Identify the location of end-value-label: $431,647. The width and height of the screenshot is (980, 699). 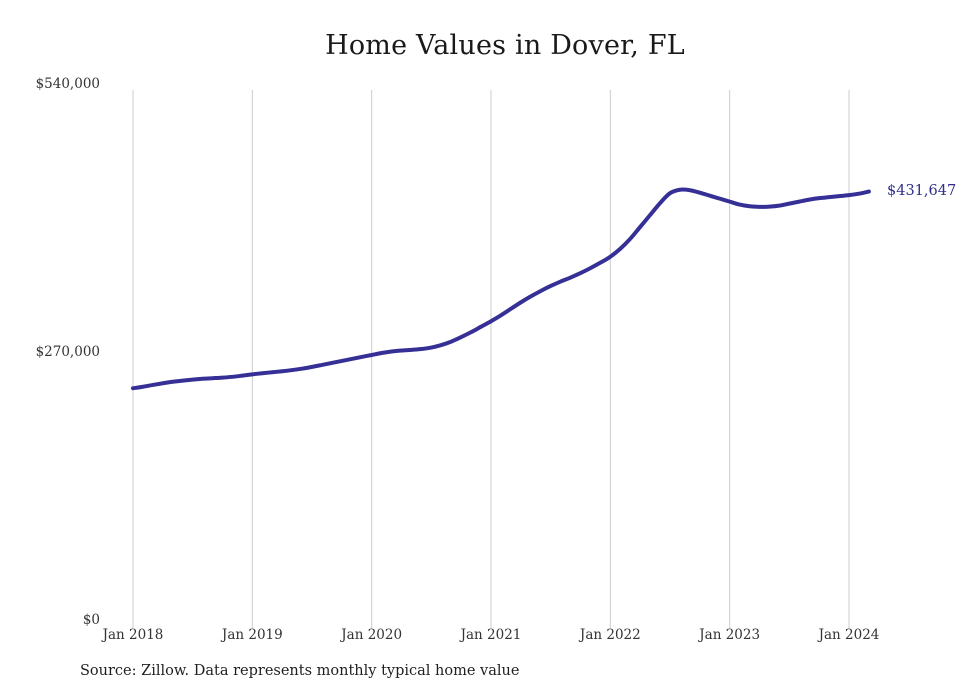
(922, 190).